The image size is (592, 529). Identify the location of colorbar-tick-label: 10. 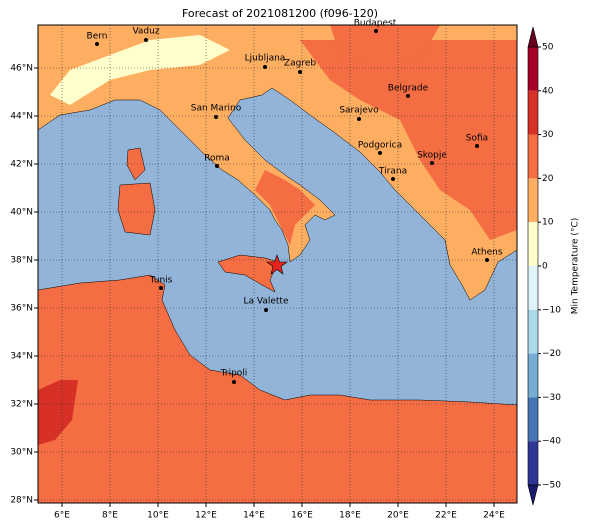
(548, 223).